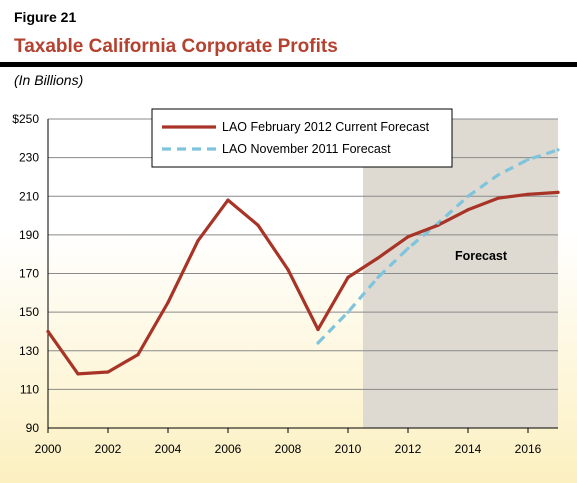  What do you see at coordinates (29, 158) in the screenshot?
I see `y-tick-label: 230` at bounding box center [29, 158].